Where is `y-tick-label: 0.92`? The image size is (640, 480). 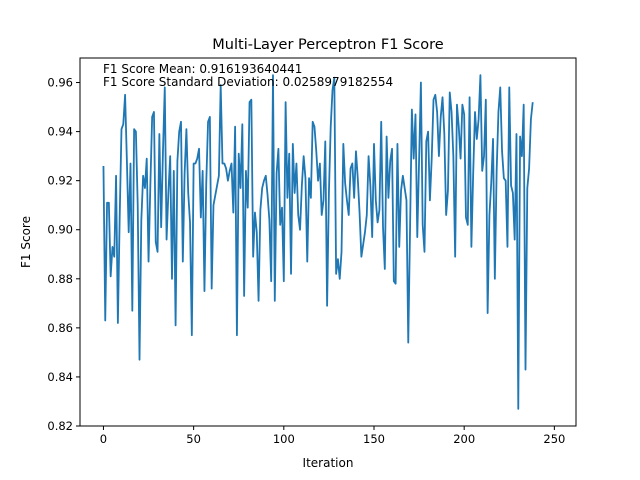
y-tick-label: 0.92 is located at coordinates (60, 181).